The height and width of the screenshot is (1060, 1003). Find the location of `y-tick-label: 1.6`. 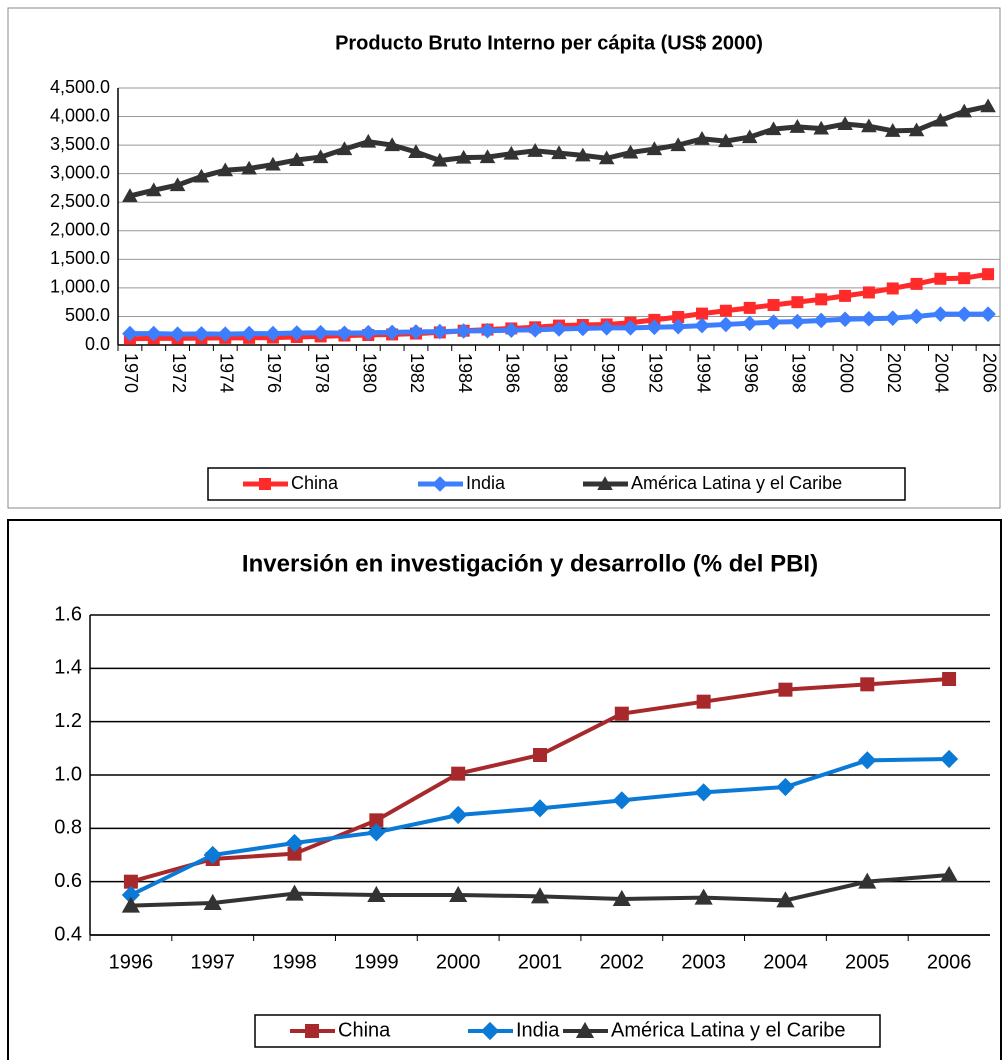

y-tick-label: 1.6 is located at coordinates (68, 614).